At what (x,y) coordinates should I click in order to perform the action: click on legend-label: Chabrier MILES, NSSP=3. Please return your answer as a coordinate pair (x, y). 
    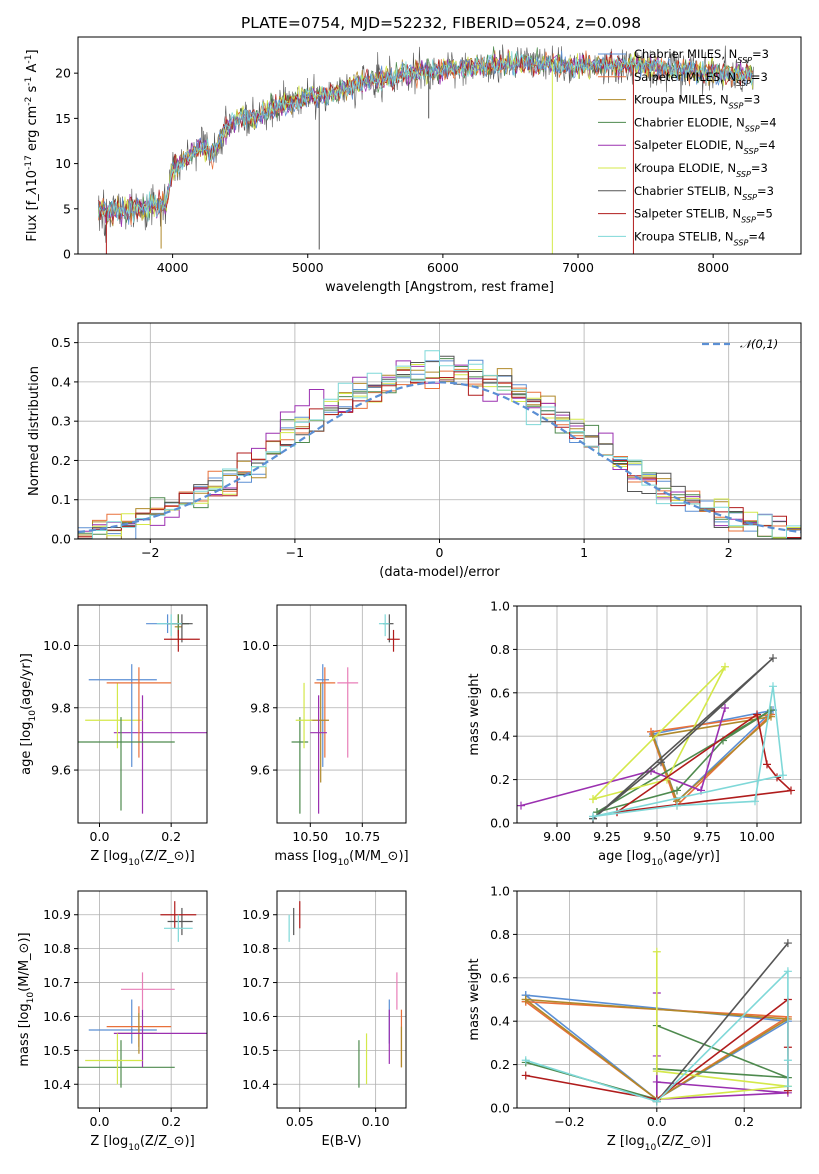
    Looking at the image, I should click on (701, 56).